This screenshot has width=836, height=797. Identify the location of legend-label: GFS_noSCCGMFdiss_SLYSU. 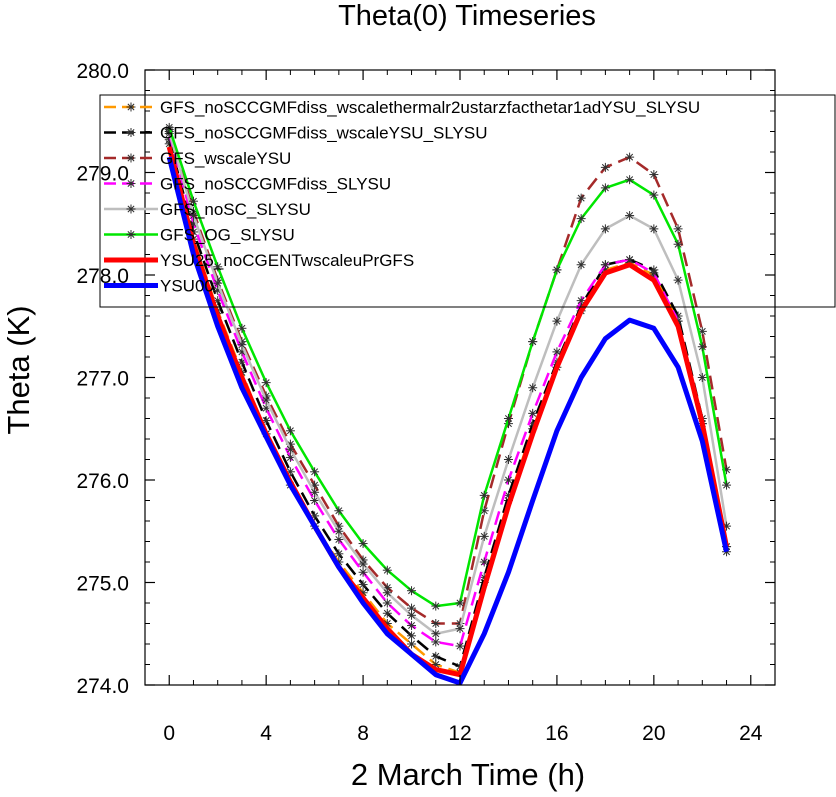
(275, 184).